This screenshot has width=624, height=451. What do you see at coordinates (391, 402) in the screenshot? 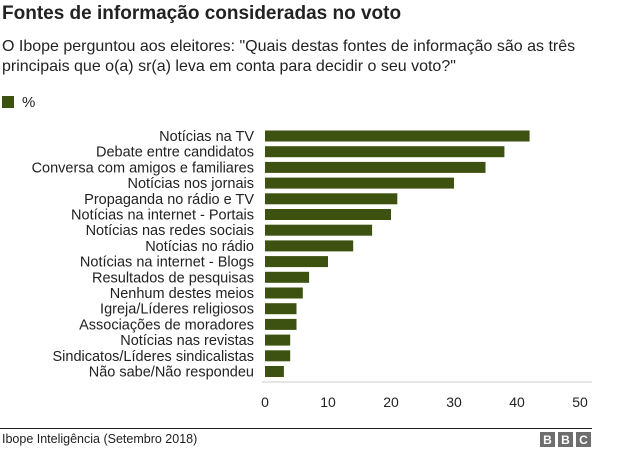
I see `x-tick-label: 20` at bounding box center [391, 402].